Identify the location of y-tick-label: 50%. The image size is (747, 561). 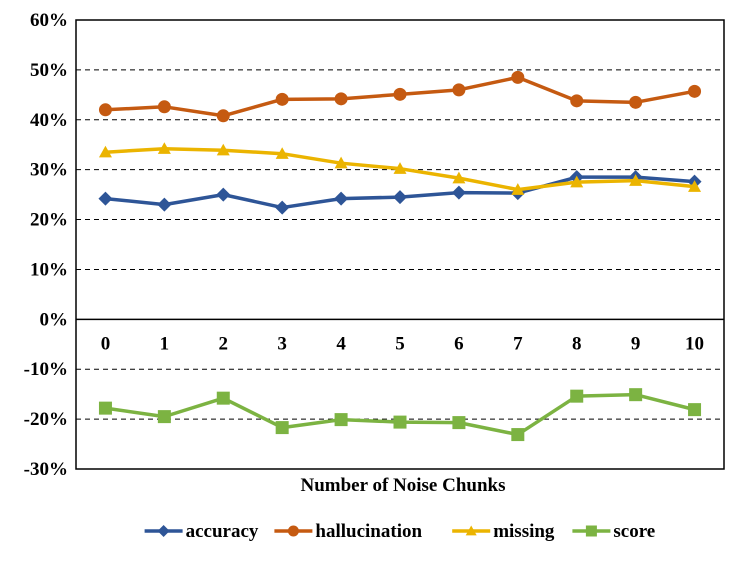
(49, 70).